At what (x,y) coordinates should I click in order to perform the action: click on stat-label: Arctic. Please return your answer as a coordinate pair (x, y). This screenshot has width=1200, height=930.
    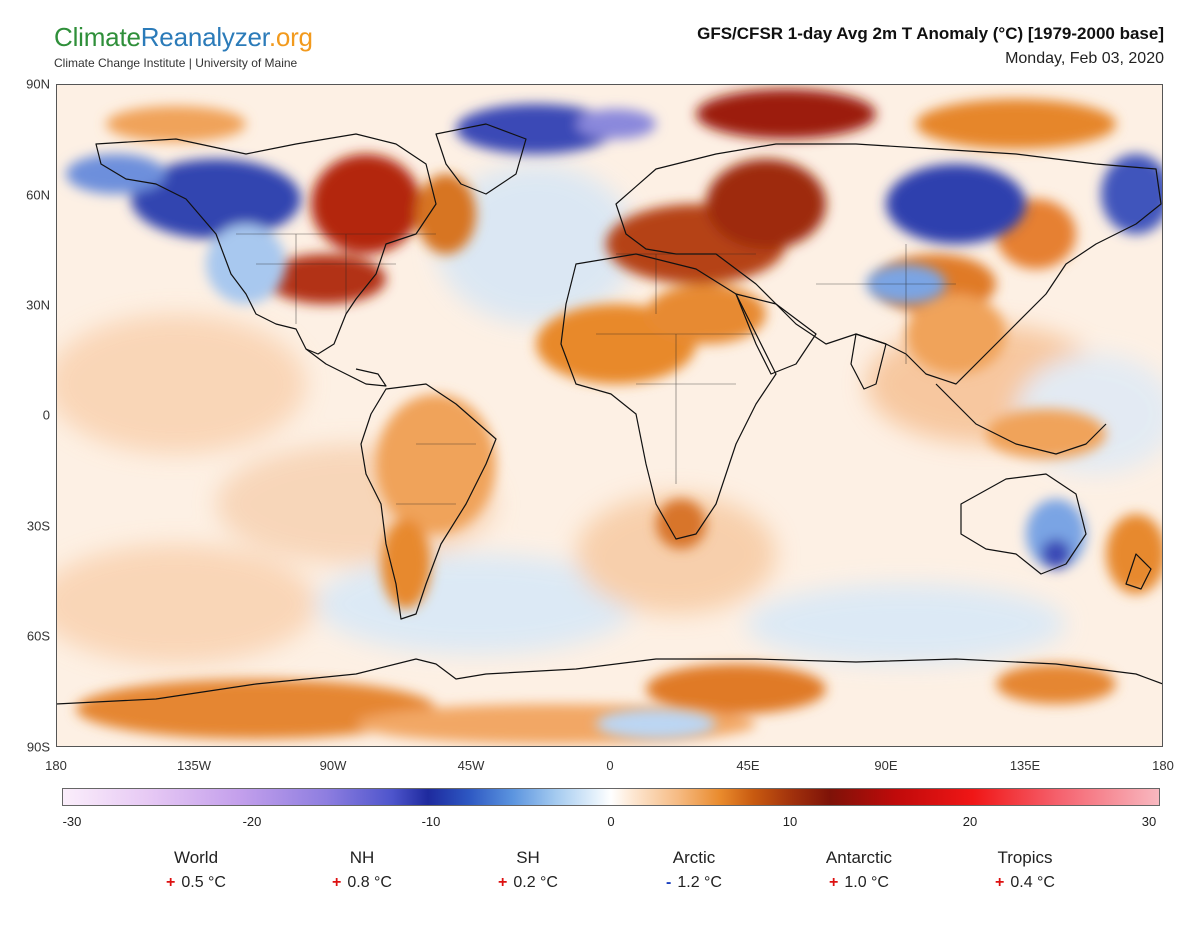
    Looking at the image, I should click on (694, 857).